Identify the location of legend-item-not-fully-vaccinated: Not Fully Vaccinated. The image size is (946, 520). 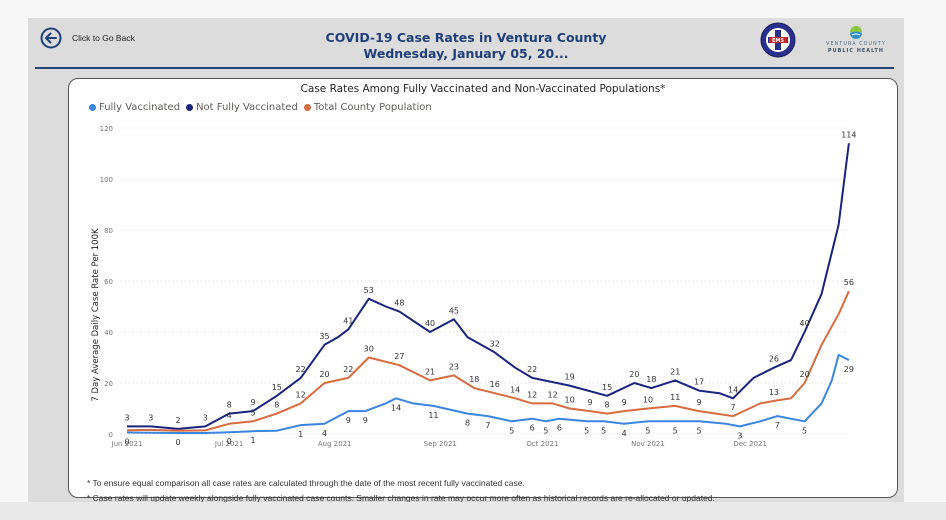
(242, 107).